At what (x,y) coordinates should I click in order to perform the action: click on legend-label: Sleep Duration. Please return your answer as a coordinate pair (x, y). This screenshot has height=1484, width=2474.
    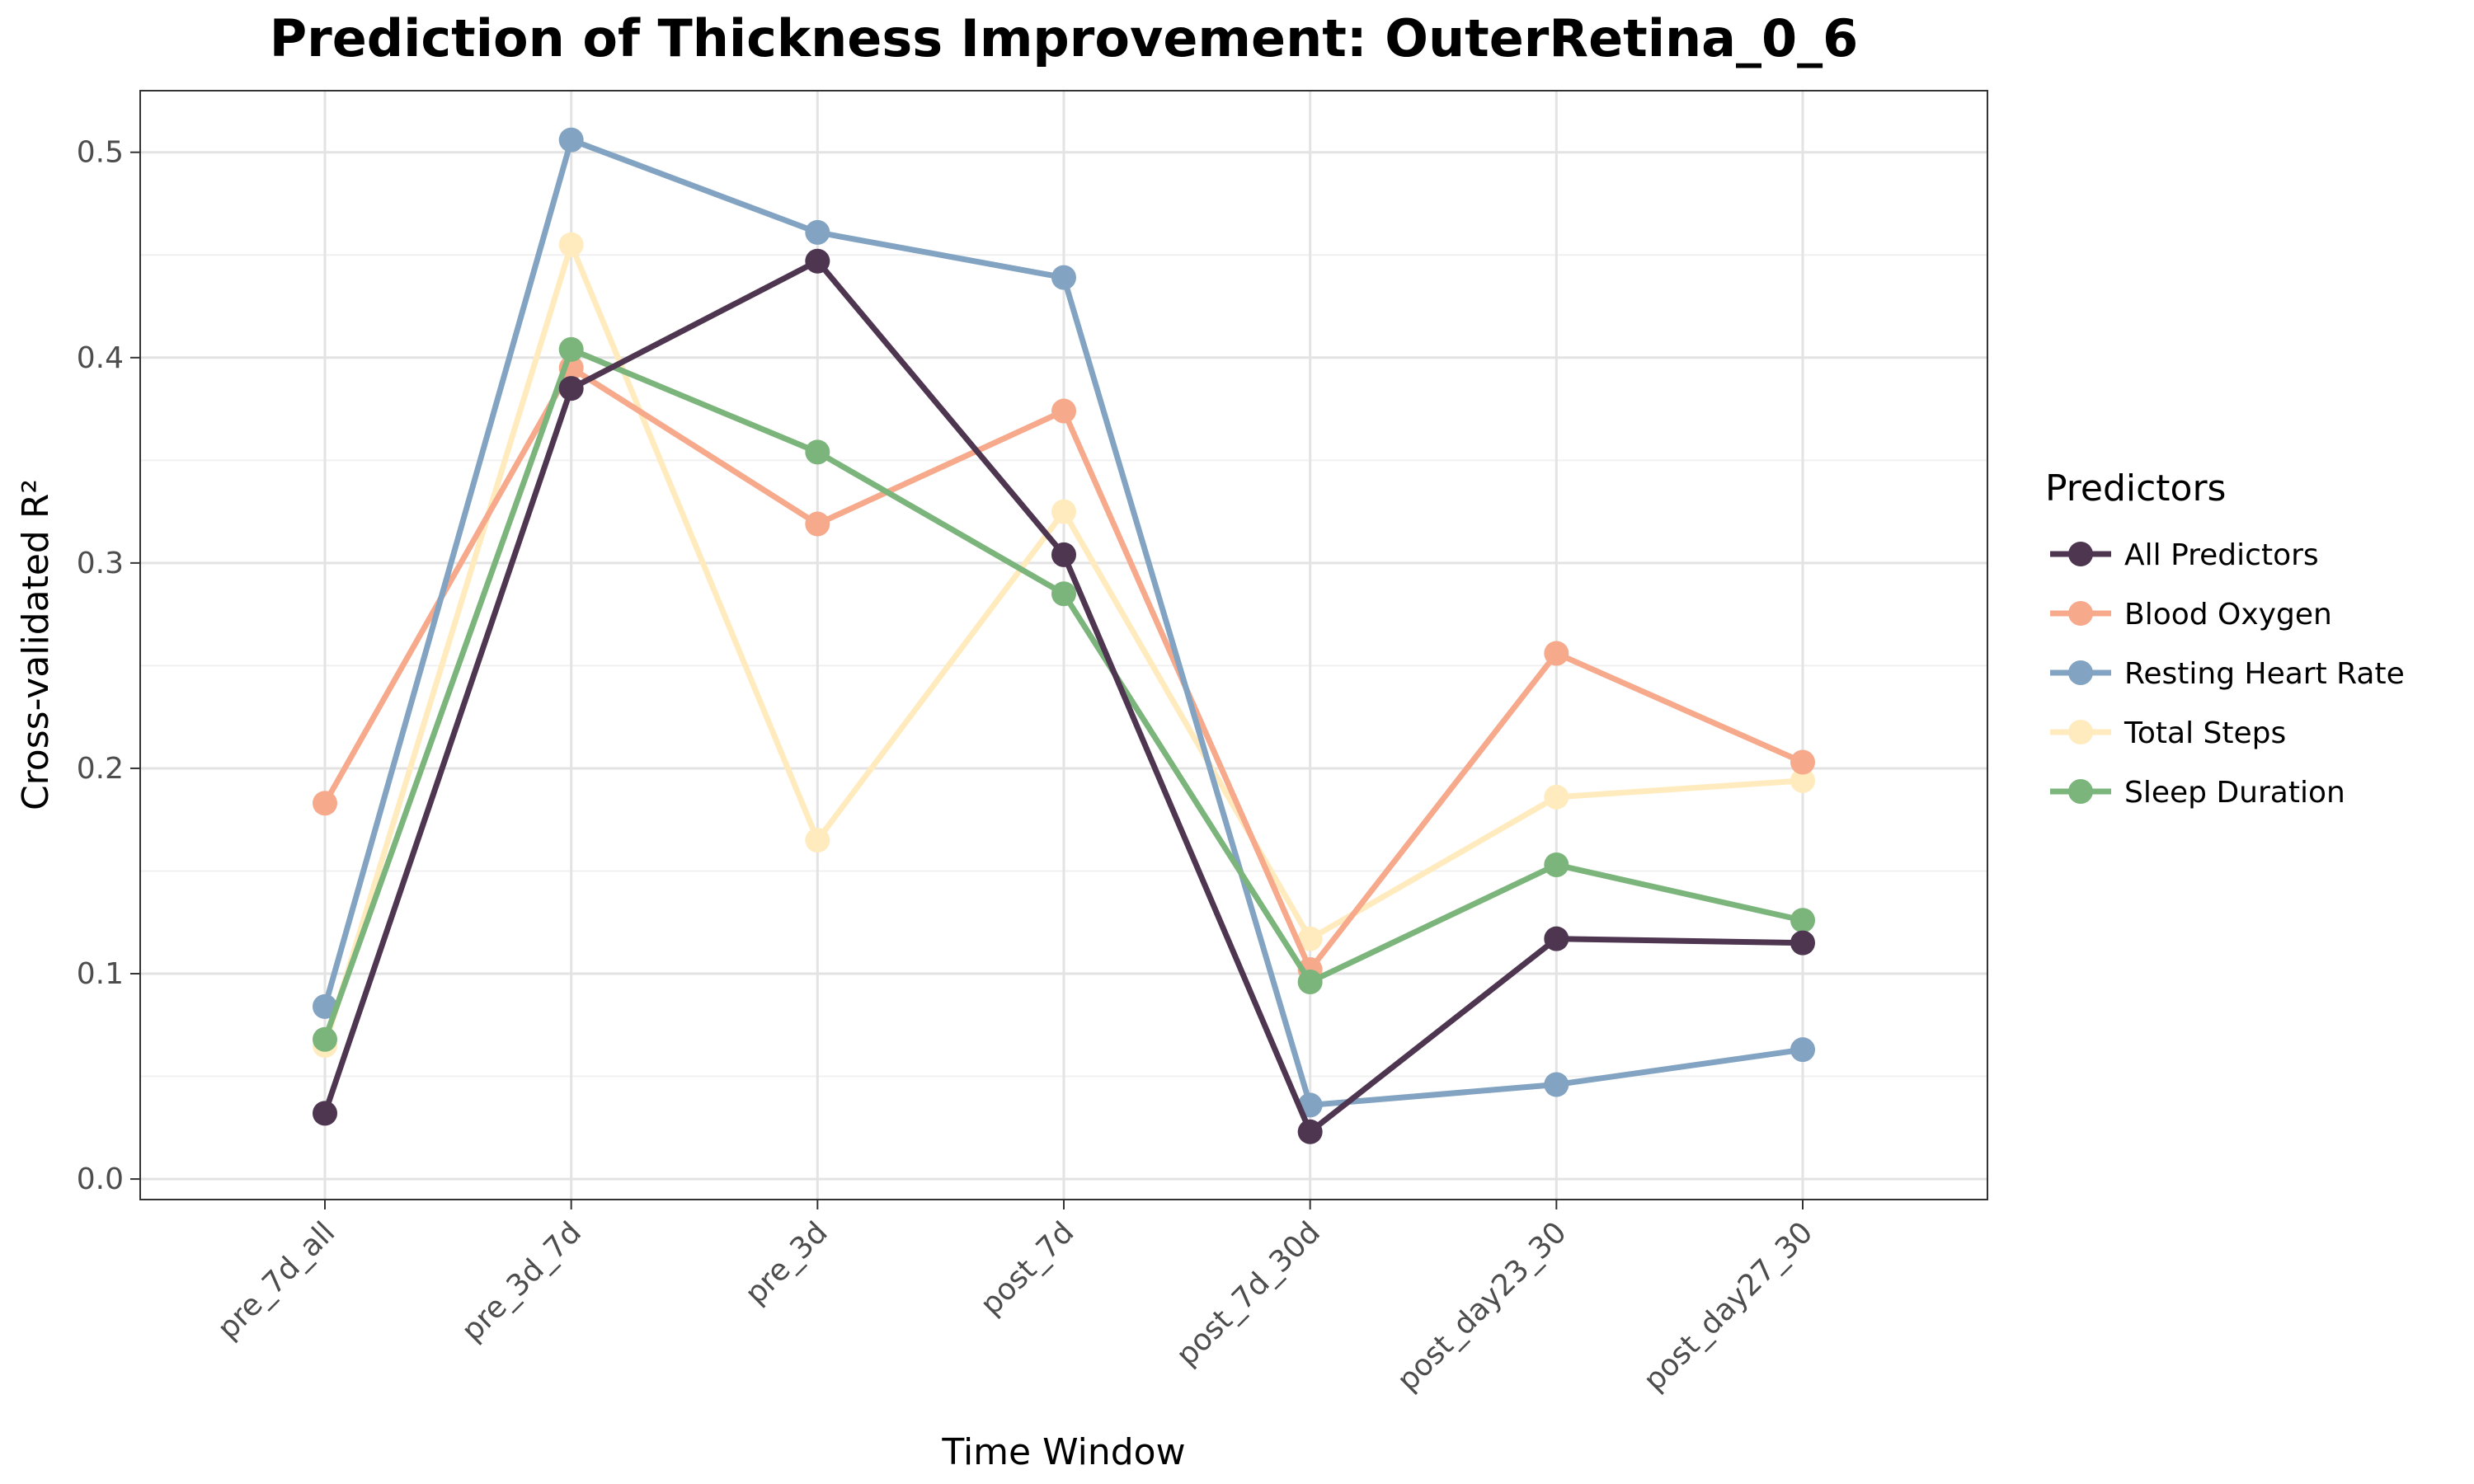
    Looking at the image, I should click on (2234, 793).